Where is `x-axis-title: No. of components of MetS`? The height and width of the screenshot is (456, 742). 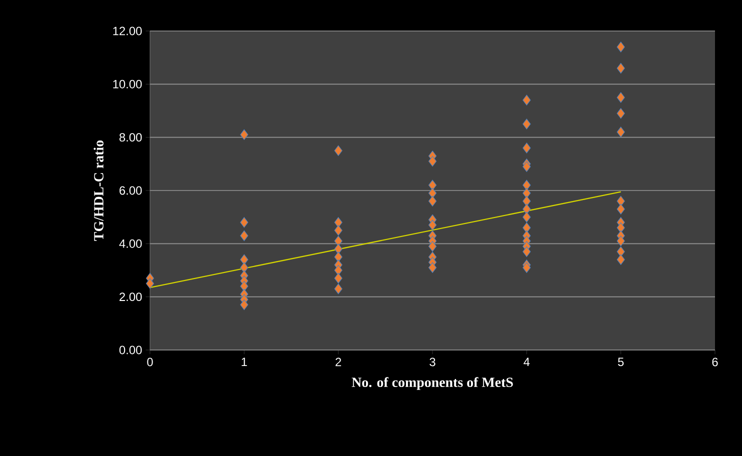 x-axis-title: No. of components of MetS is located at coordinates (432, 383).